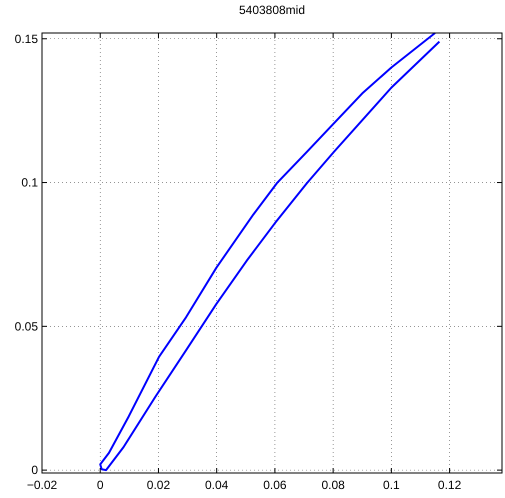 The image size is (505, 498). What do you see at coordinates (34, 470) in the screenshot?
I see `y-tick-label: 0` at bounding box center [34, 470].